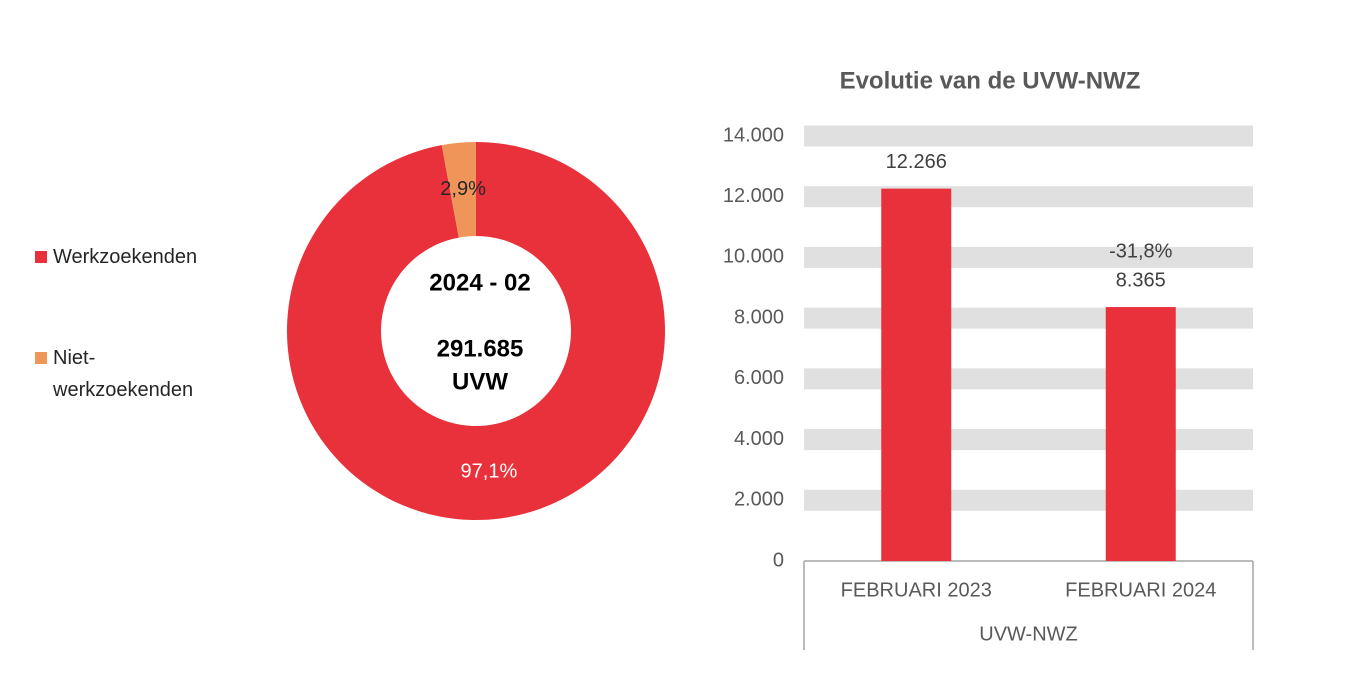 This screenshot has width=1362, height=681. Describe the element at coordinates (479, 282) in the screenshot. I see `center-text: 2024 - 02` at that location.